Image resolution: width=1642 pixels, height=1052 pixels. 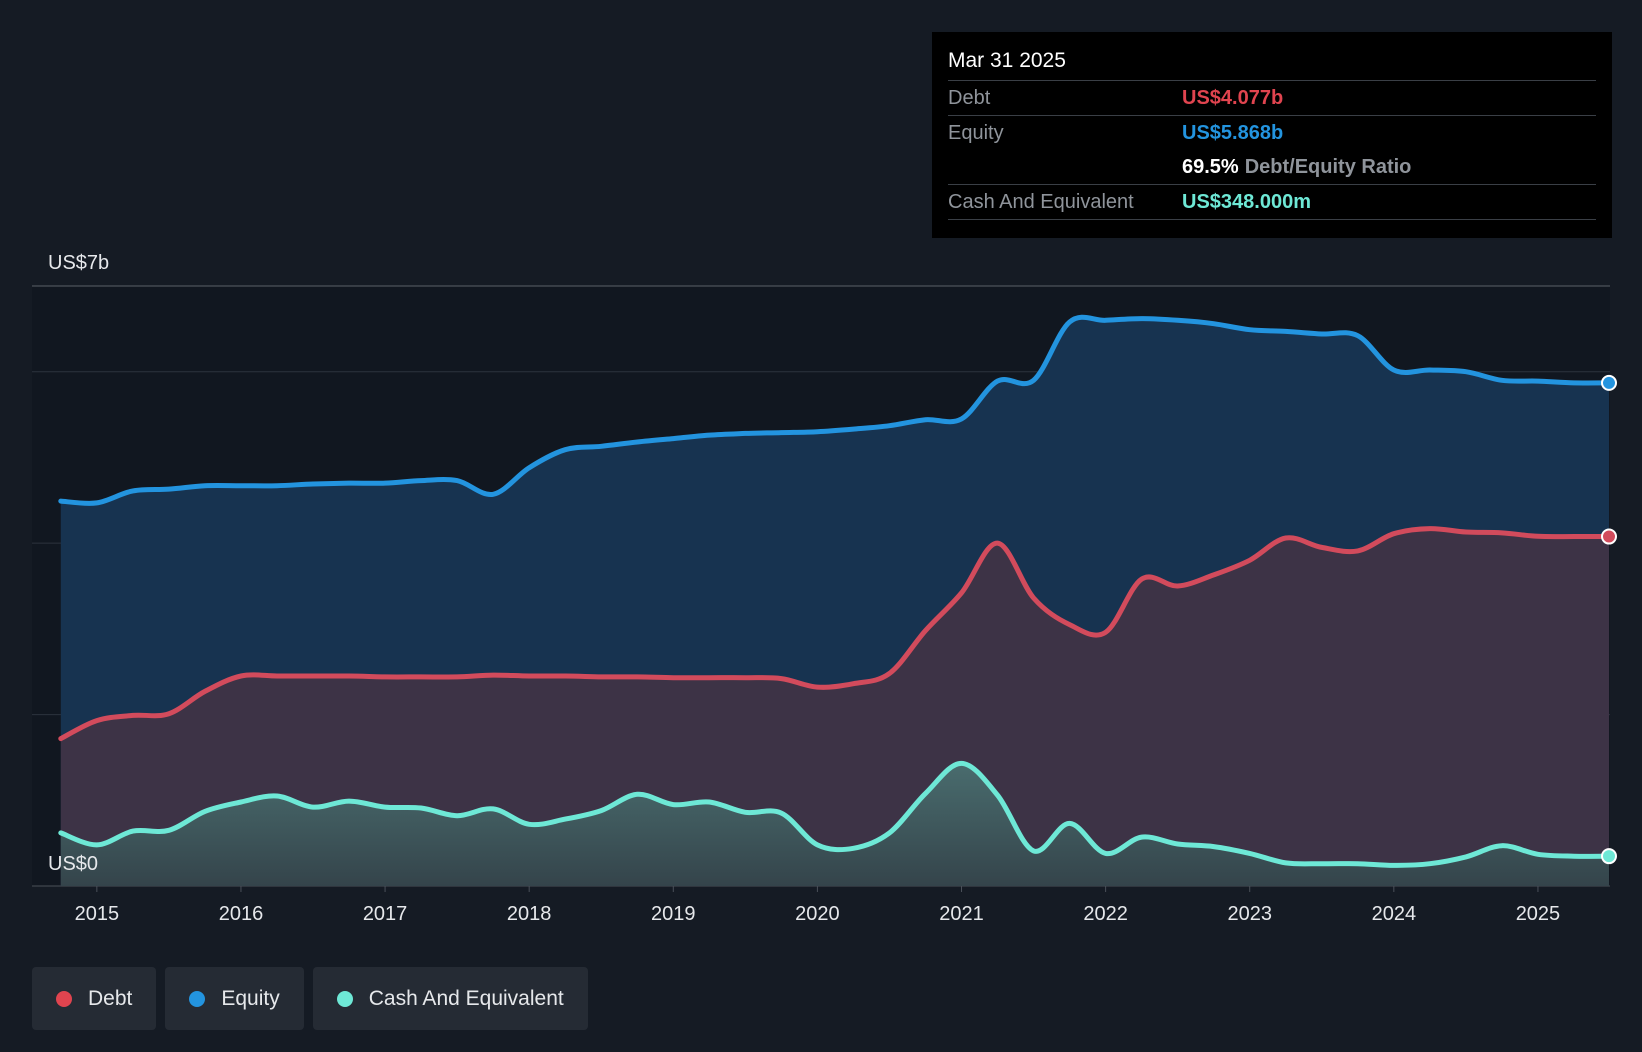 I want to click on tooltip-ratio-row: 69.5% Debt/Equity Ratio, so click(x=1272, y=167).